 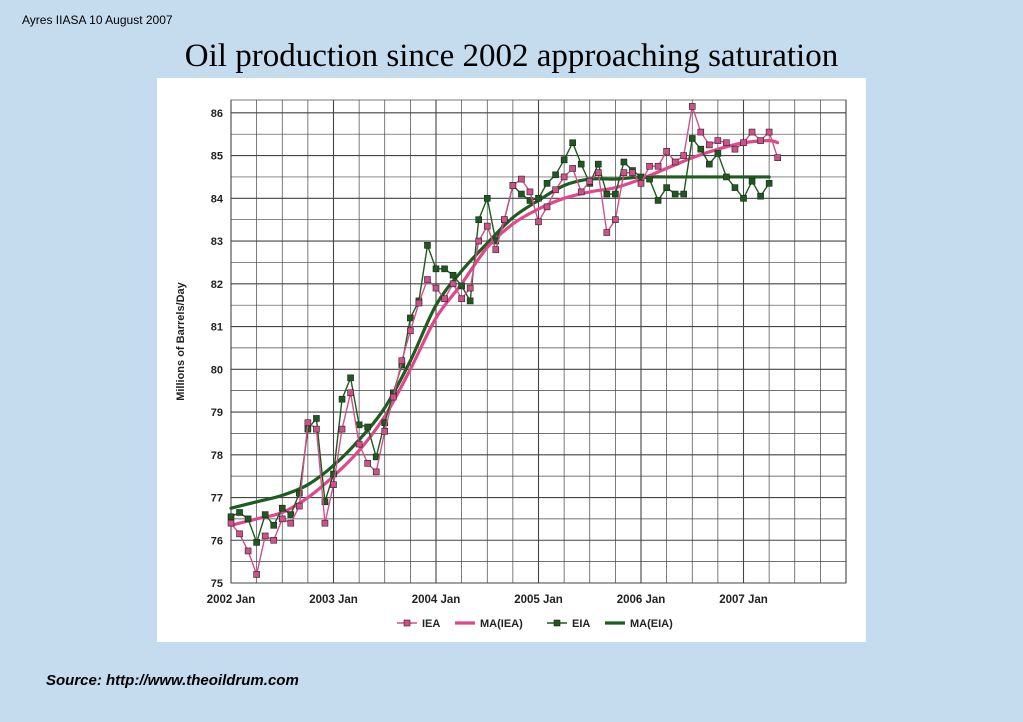 I want to click on legend-marker-eia, so click(x=557, y=623).